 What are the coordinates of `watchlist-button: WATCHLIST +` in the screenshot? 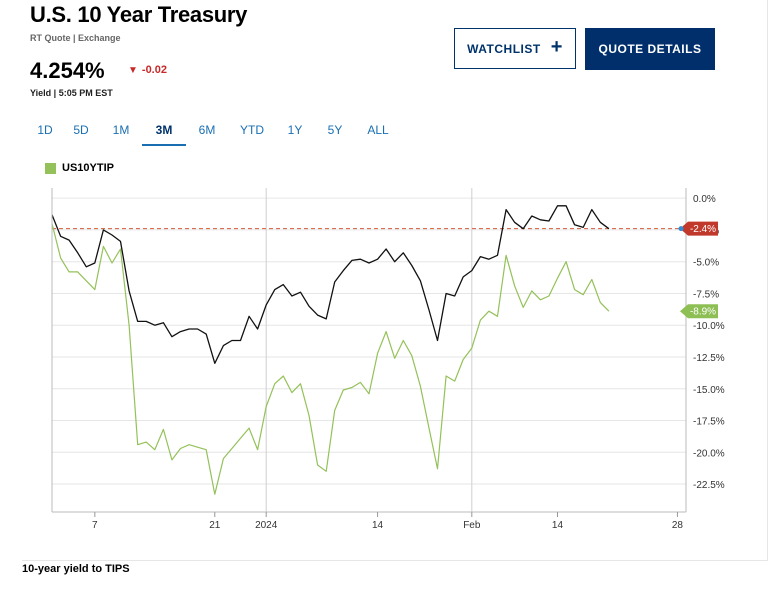 It's located at (515, 48).